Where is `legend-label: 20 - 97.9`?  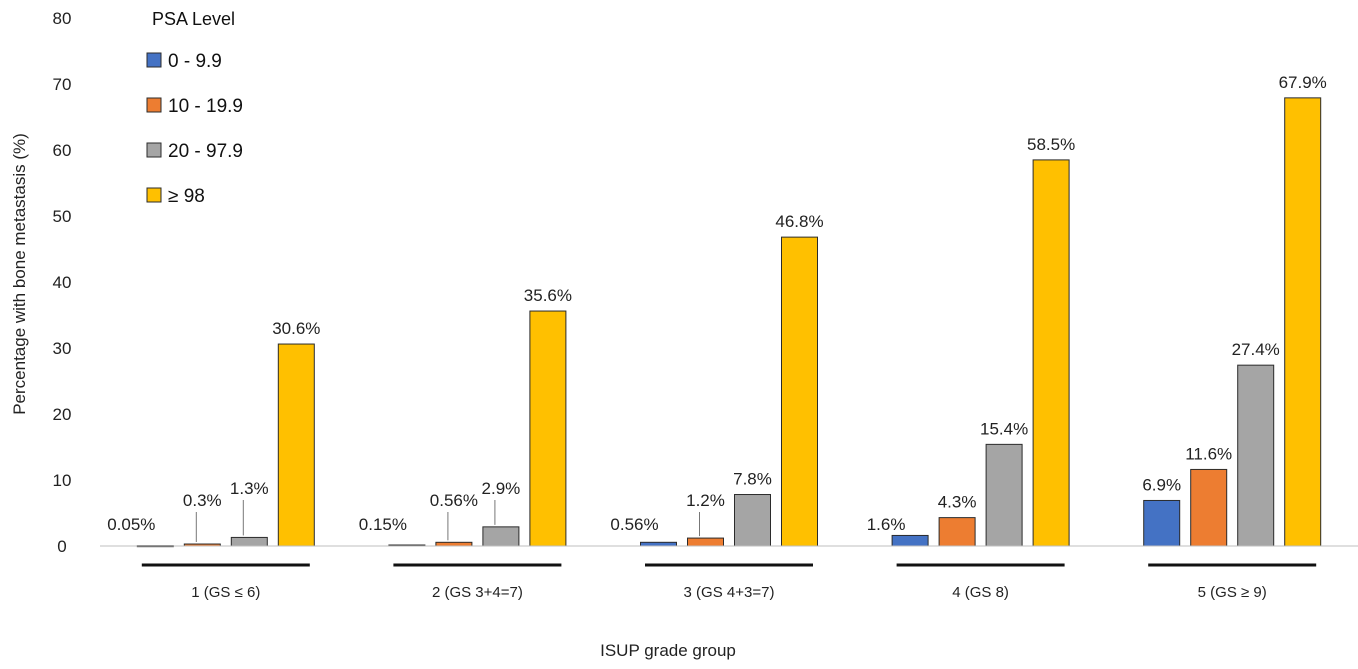 legend-label: 20 - 97.9 is located at coordinates (205, 151).